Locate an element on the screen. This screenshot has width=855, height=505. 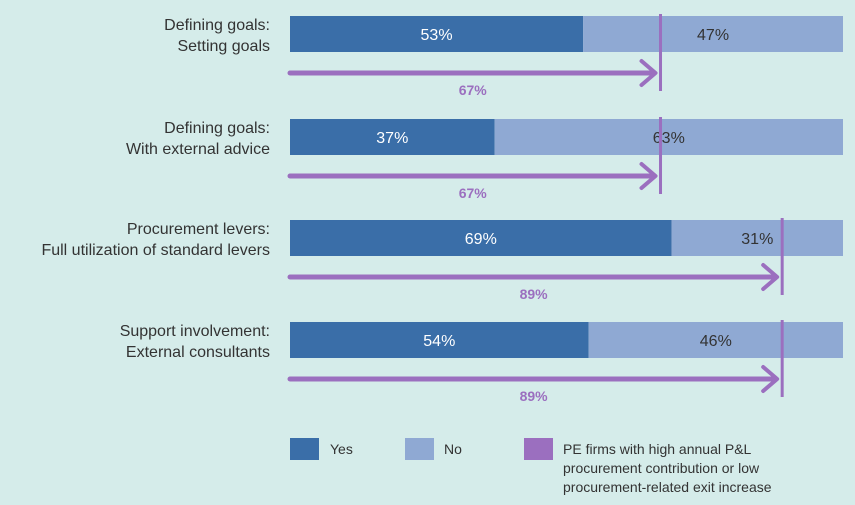
bar-no-label: 63% is located at coordinates (669, 138).